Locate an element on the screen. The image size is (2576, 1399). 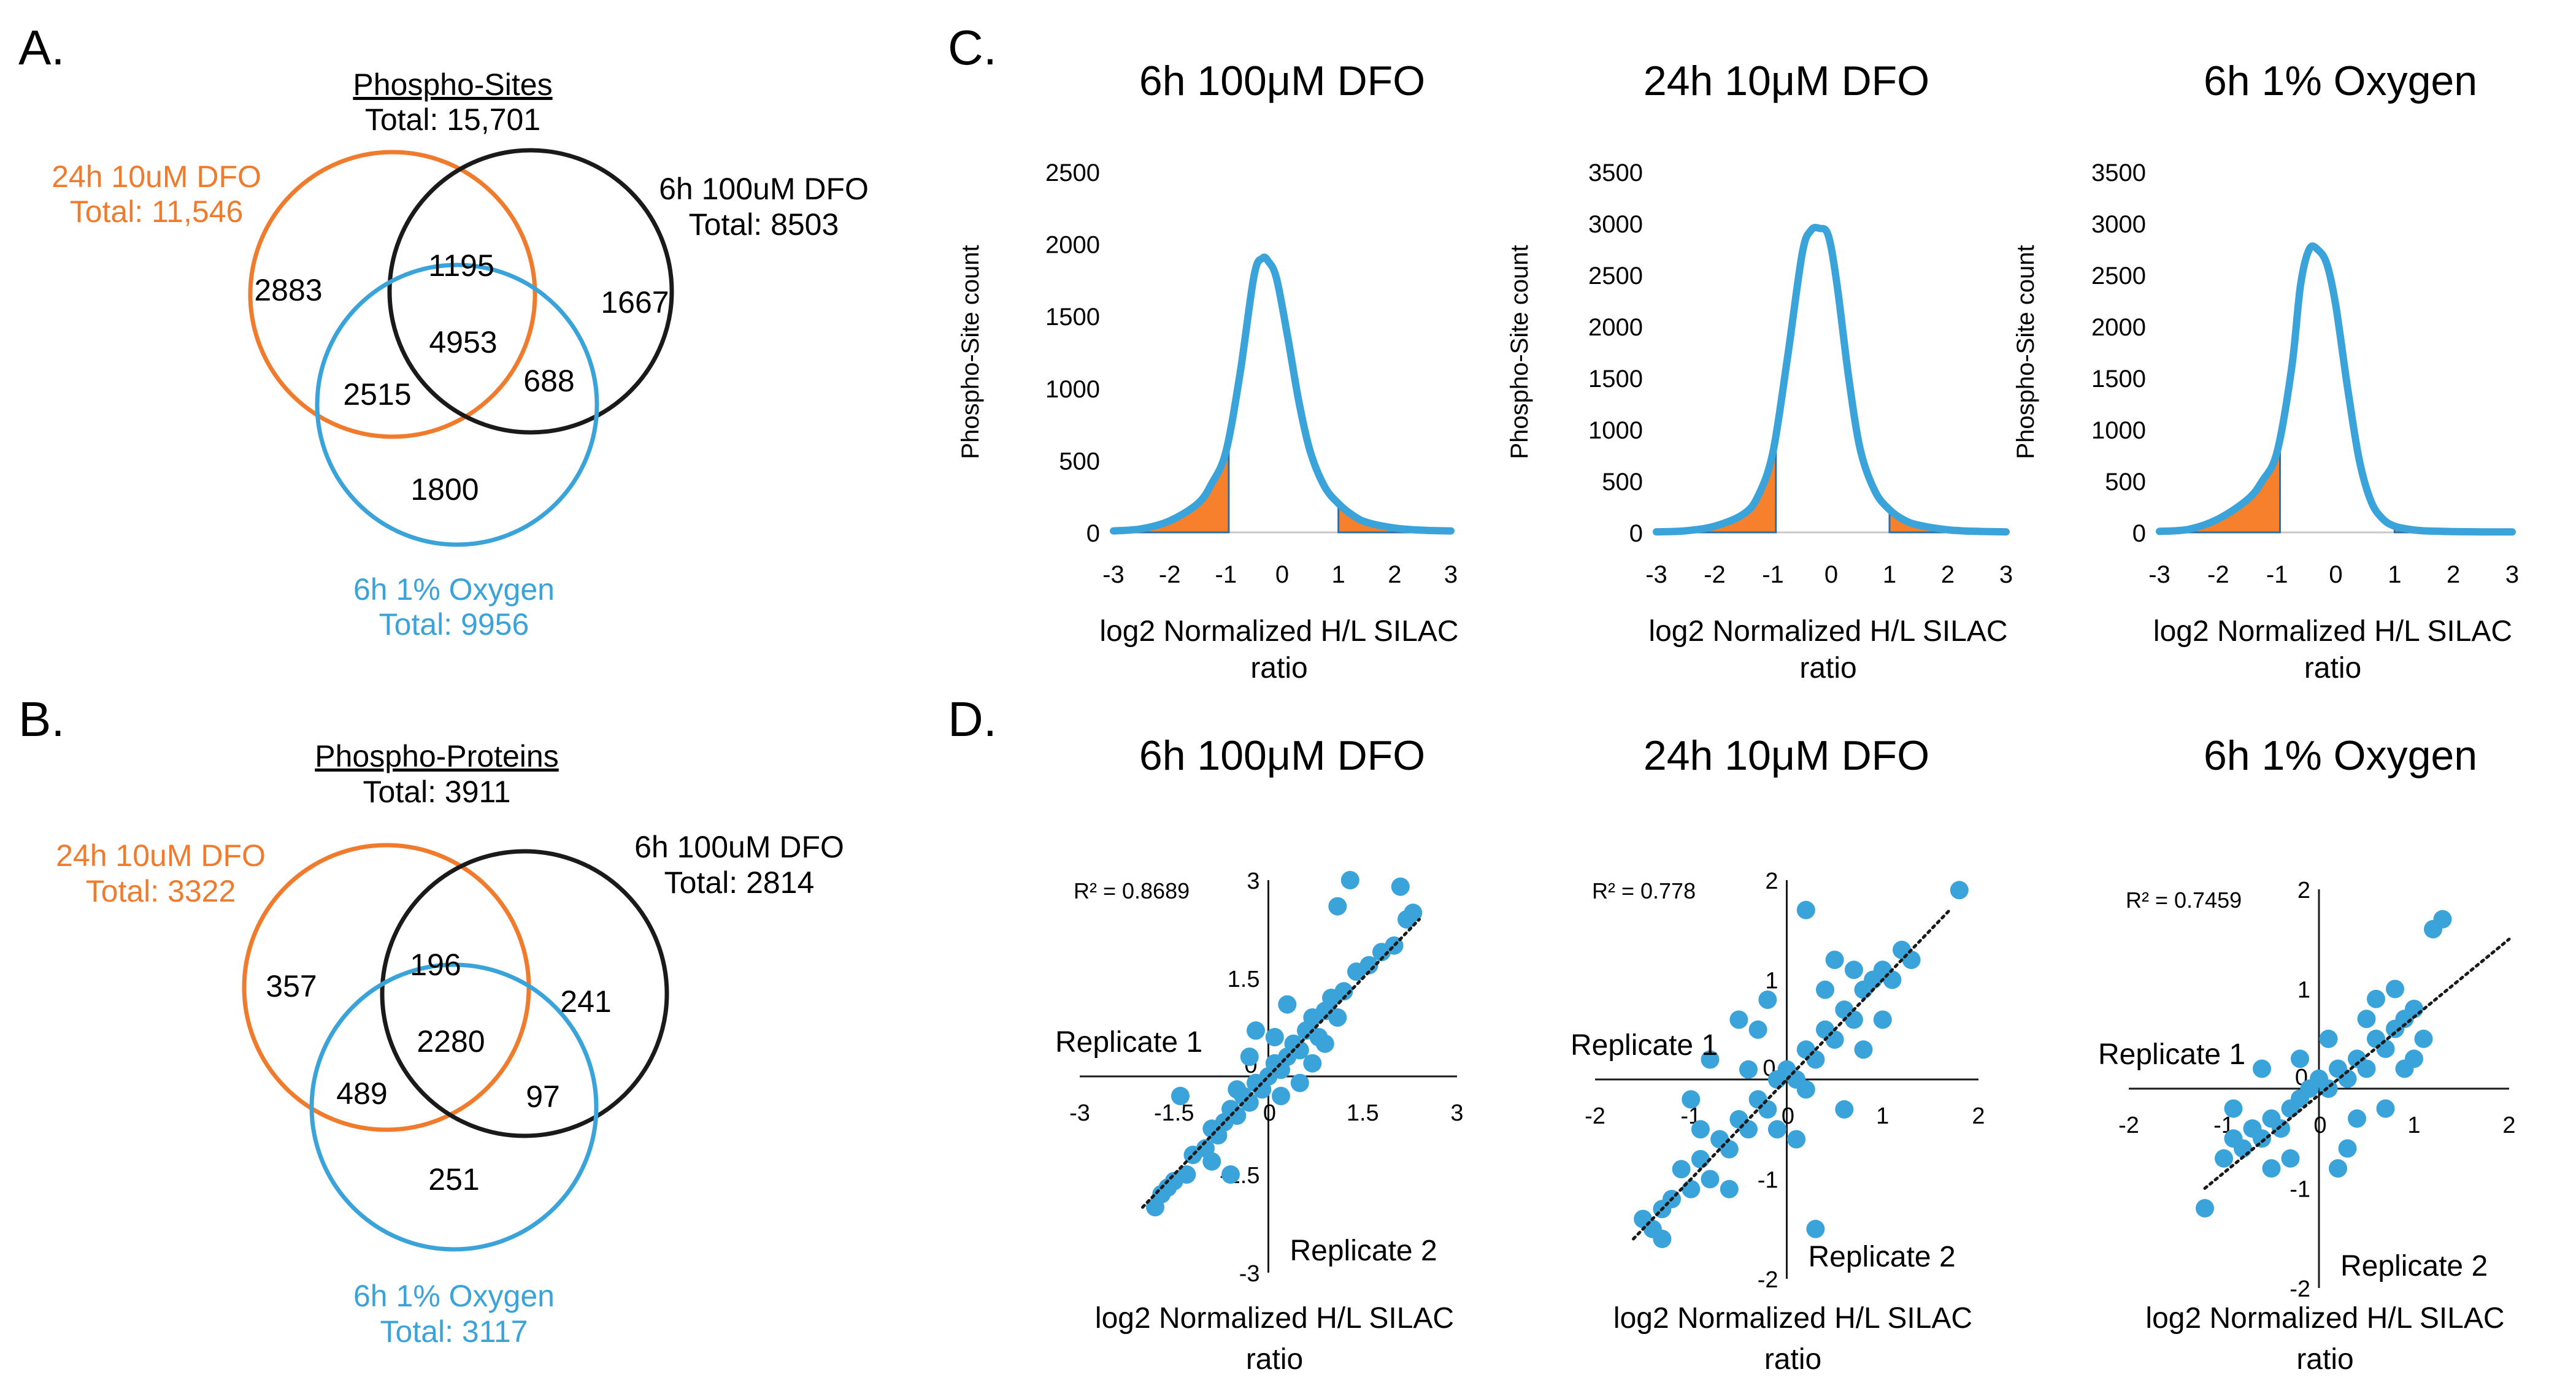
x-tick-label: -3 is located at coordinates (2159, 574).